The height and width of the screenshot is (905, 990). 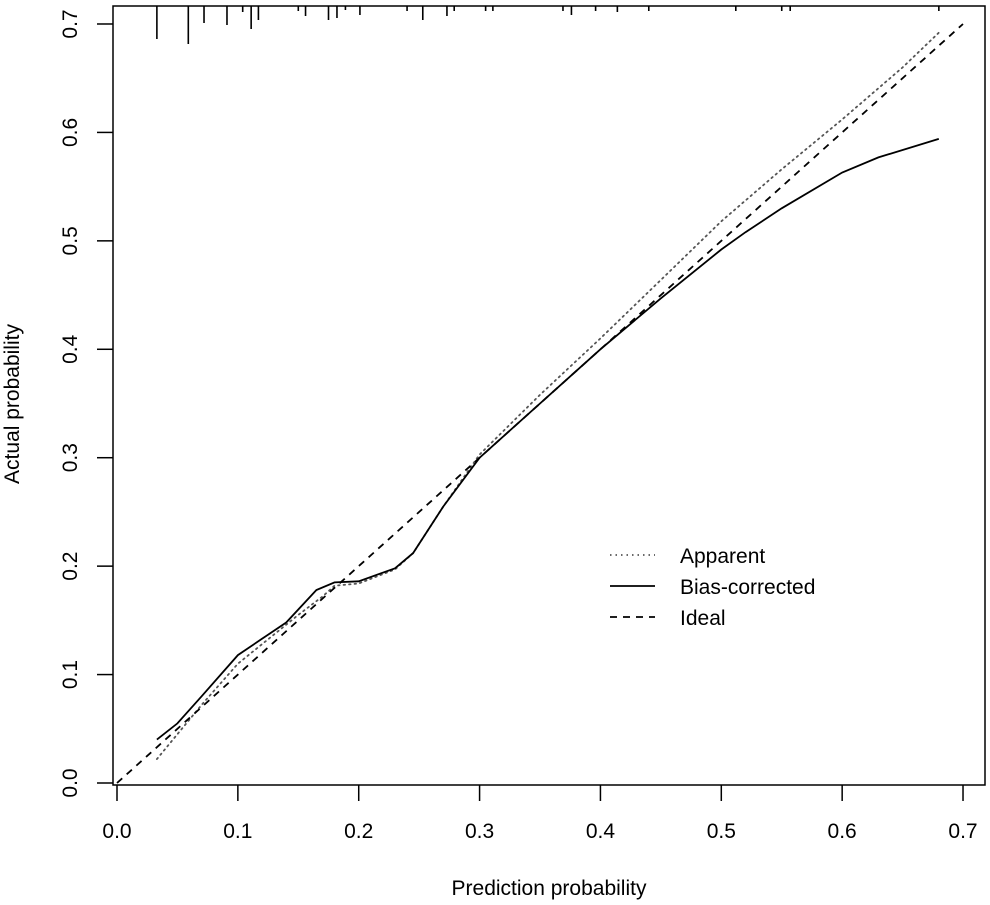 I want to click on x-tick-label: 0.4, so click(x=601, y=831).